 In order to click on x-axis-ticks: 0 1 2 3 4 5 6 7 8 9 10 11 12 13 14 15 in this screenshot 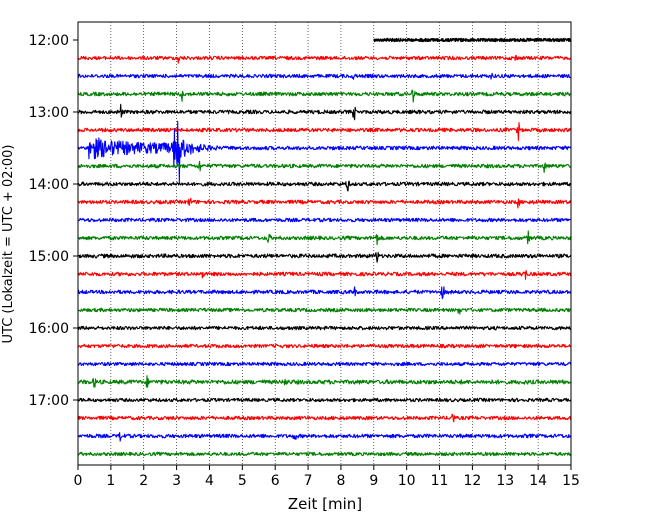, I will do `click(327, 477)`.